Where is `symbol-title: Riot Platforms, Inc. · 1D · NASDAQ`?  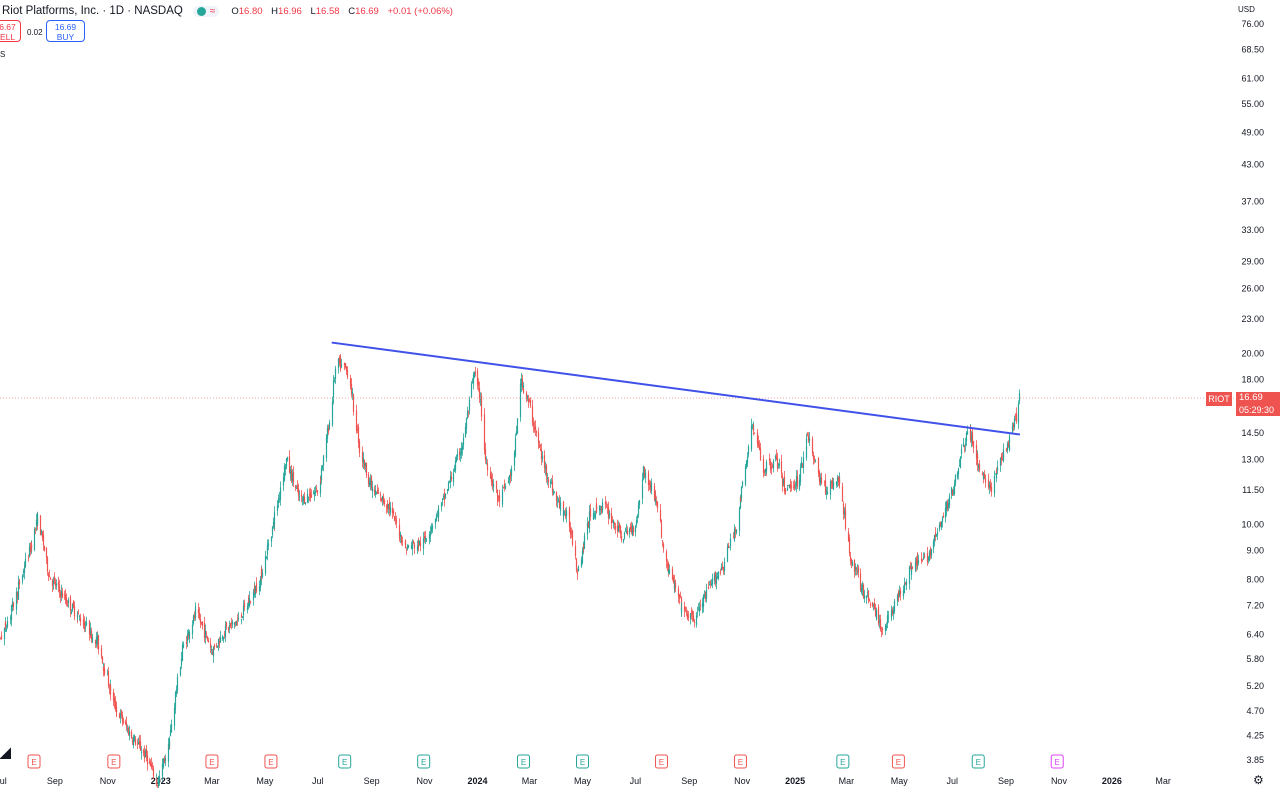
symbol-title: Riot Platforms, Inc. · 1D · NASDAQ is located at coordinates (92, 11).